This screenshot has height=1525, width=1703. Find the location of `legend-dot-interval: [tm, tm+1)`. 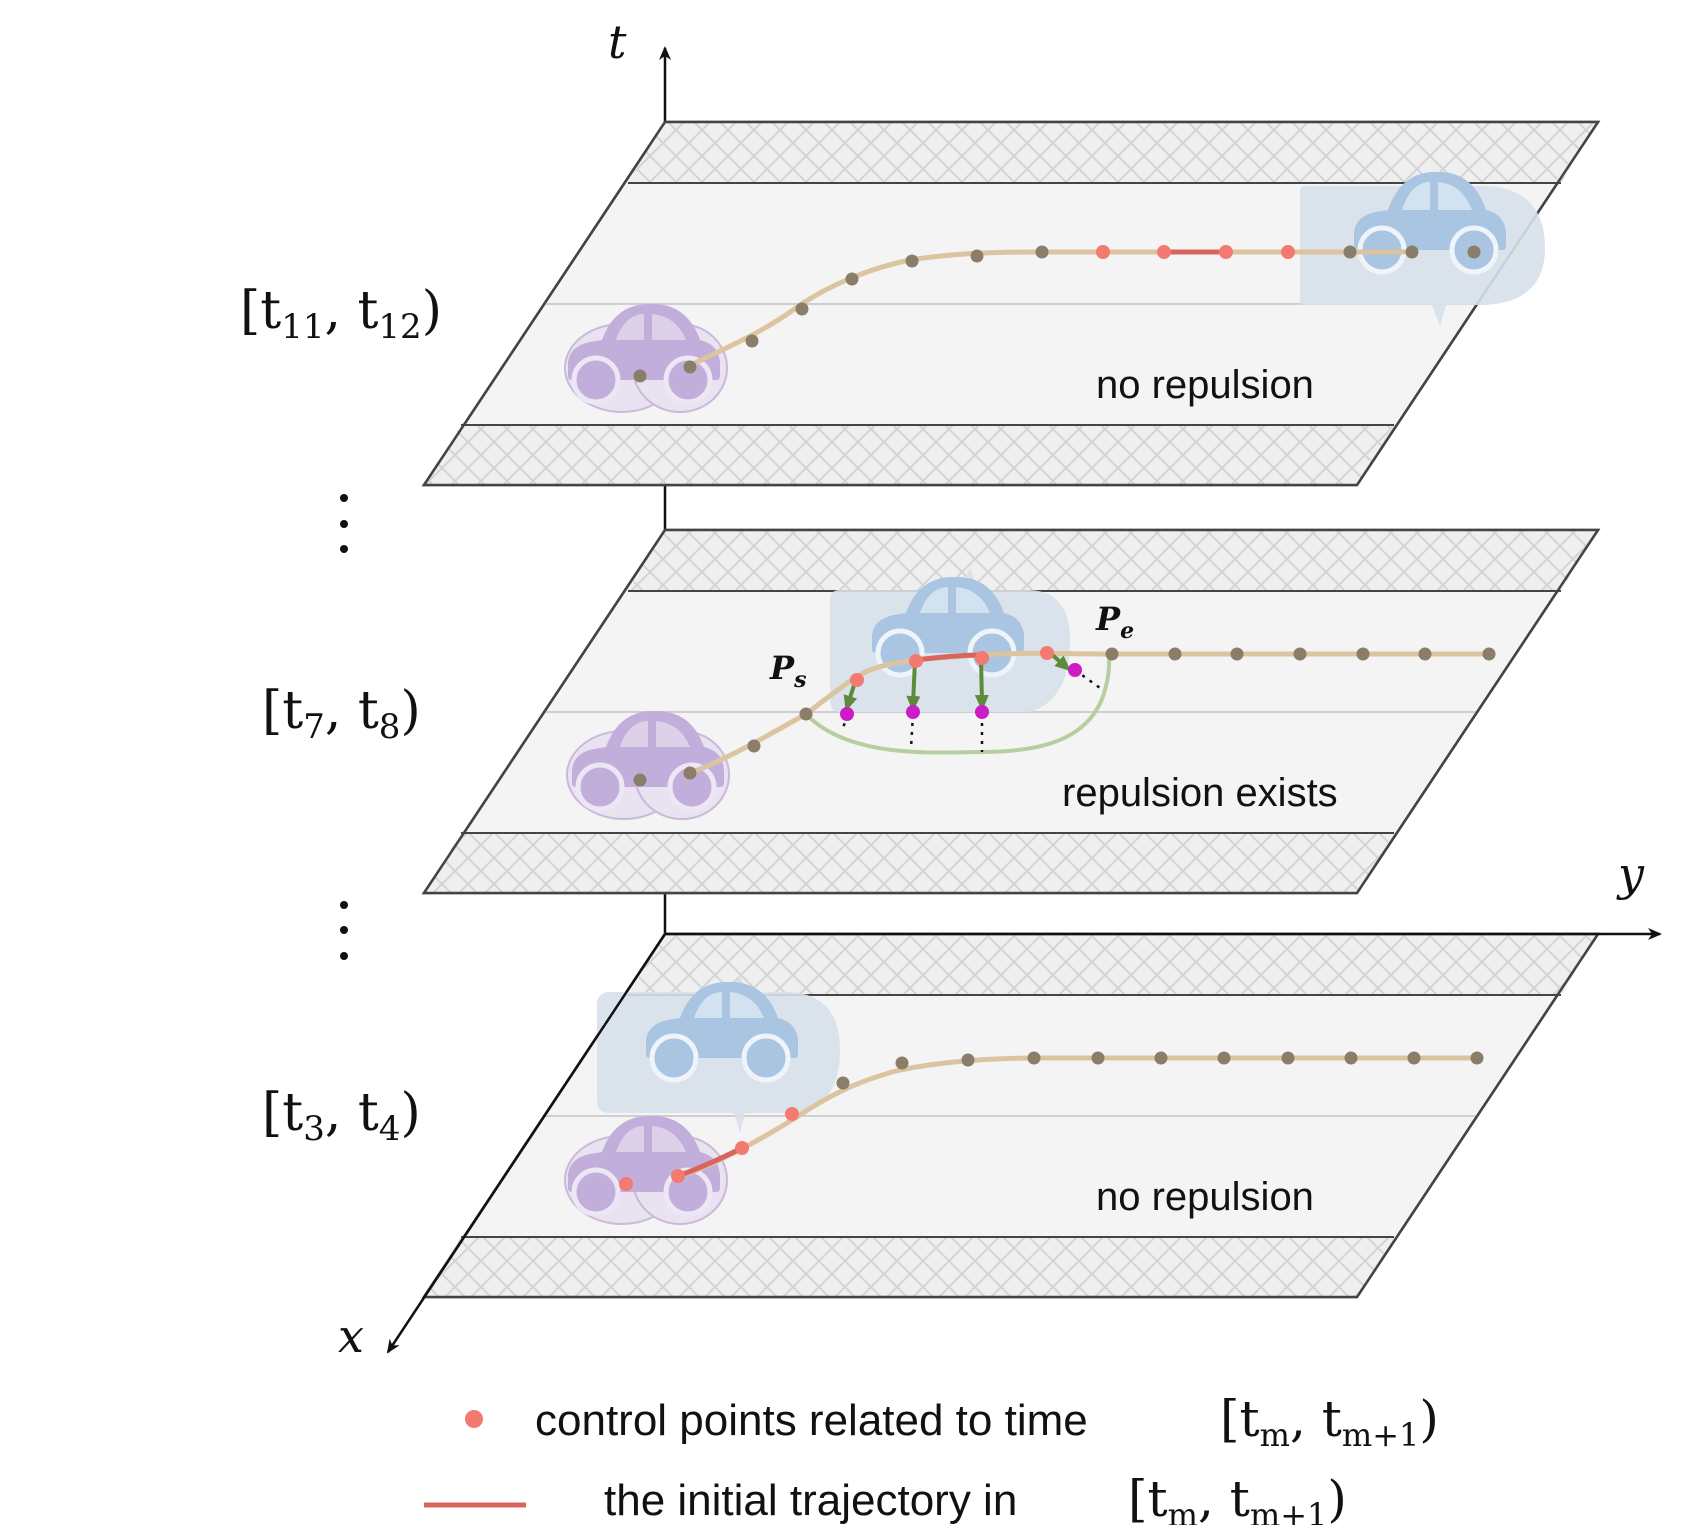

legend-dot-interval: [tm, tm+1) is located at coordinates (1329, 1422).